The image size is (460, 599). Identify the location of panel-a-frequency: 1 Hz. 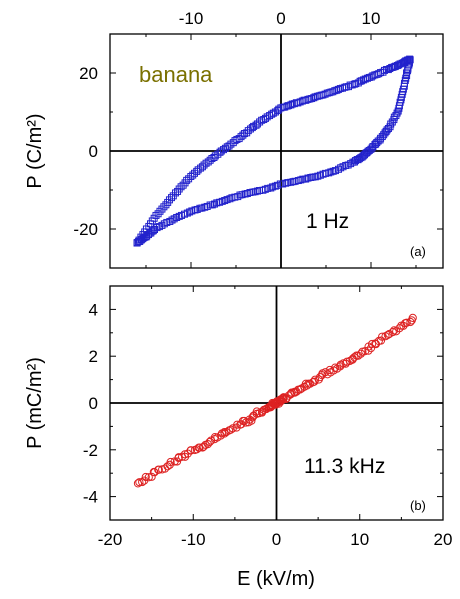
(327, 221).